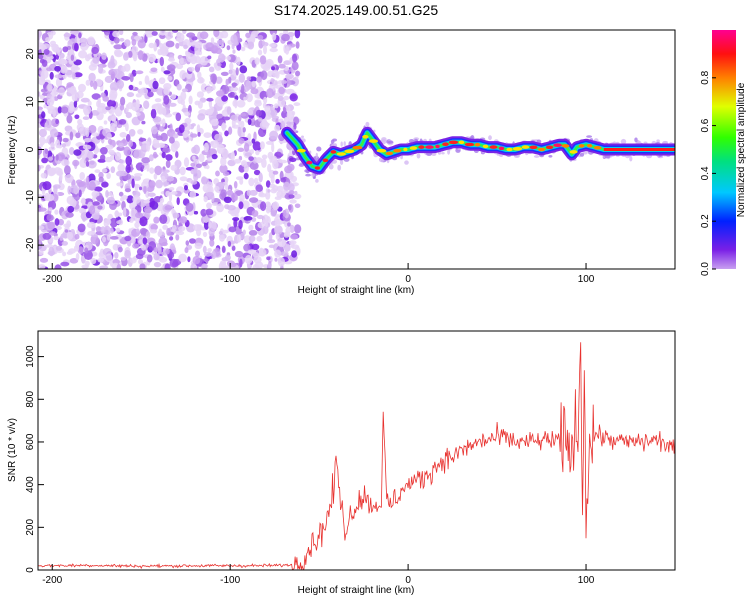 Image resolution: width=750 pixels, height=600 pixels. I want to click on heatmap-y-ticks: -20 -10 0 10 20, so click(34, 150).